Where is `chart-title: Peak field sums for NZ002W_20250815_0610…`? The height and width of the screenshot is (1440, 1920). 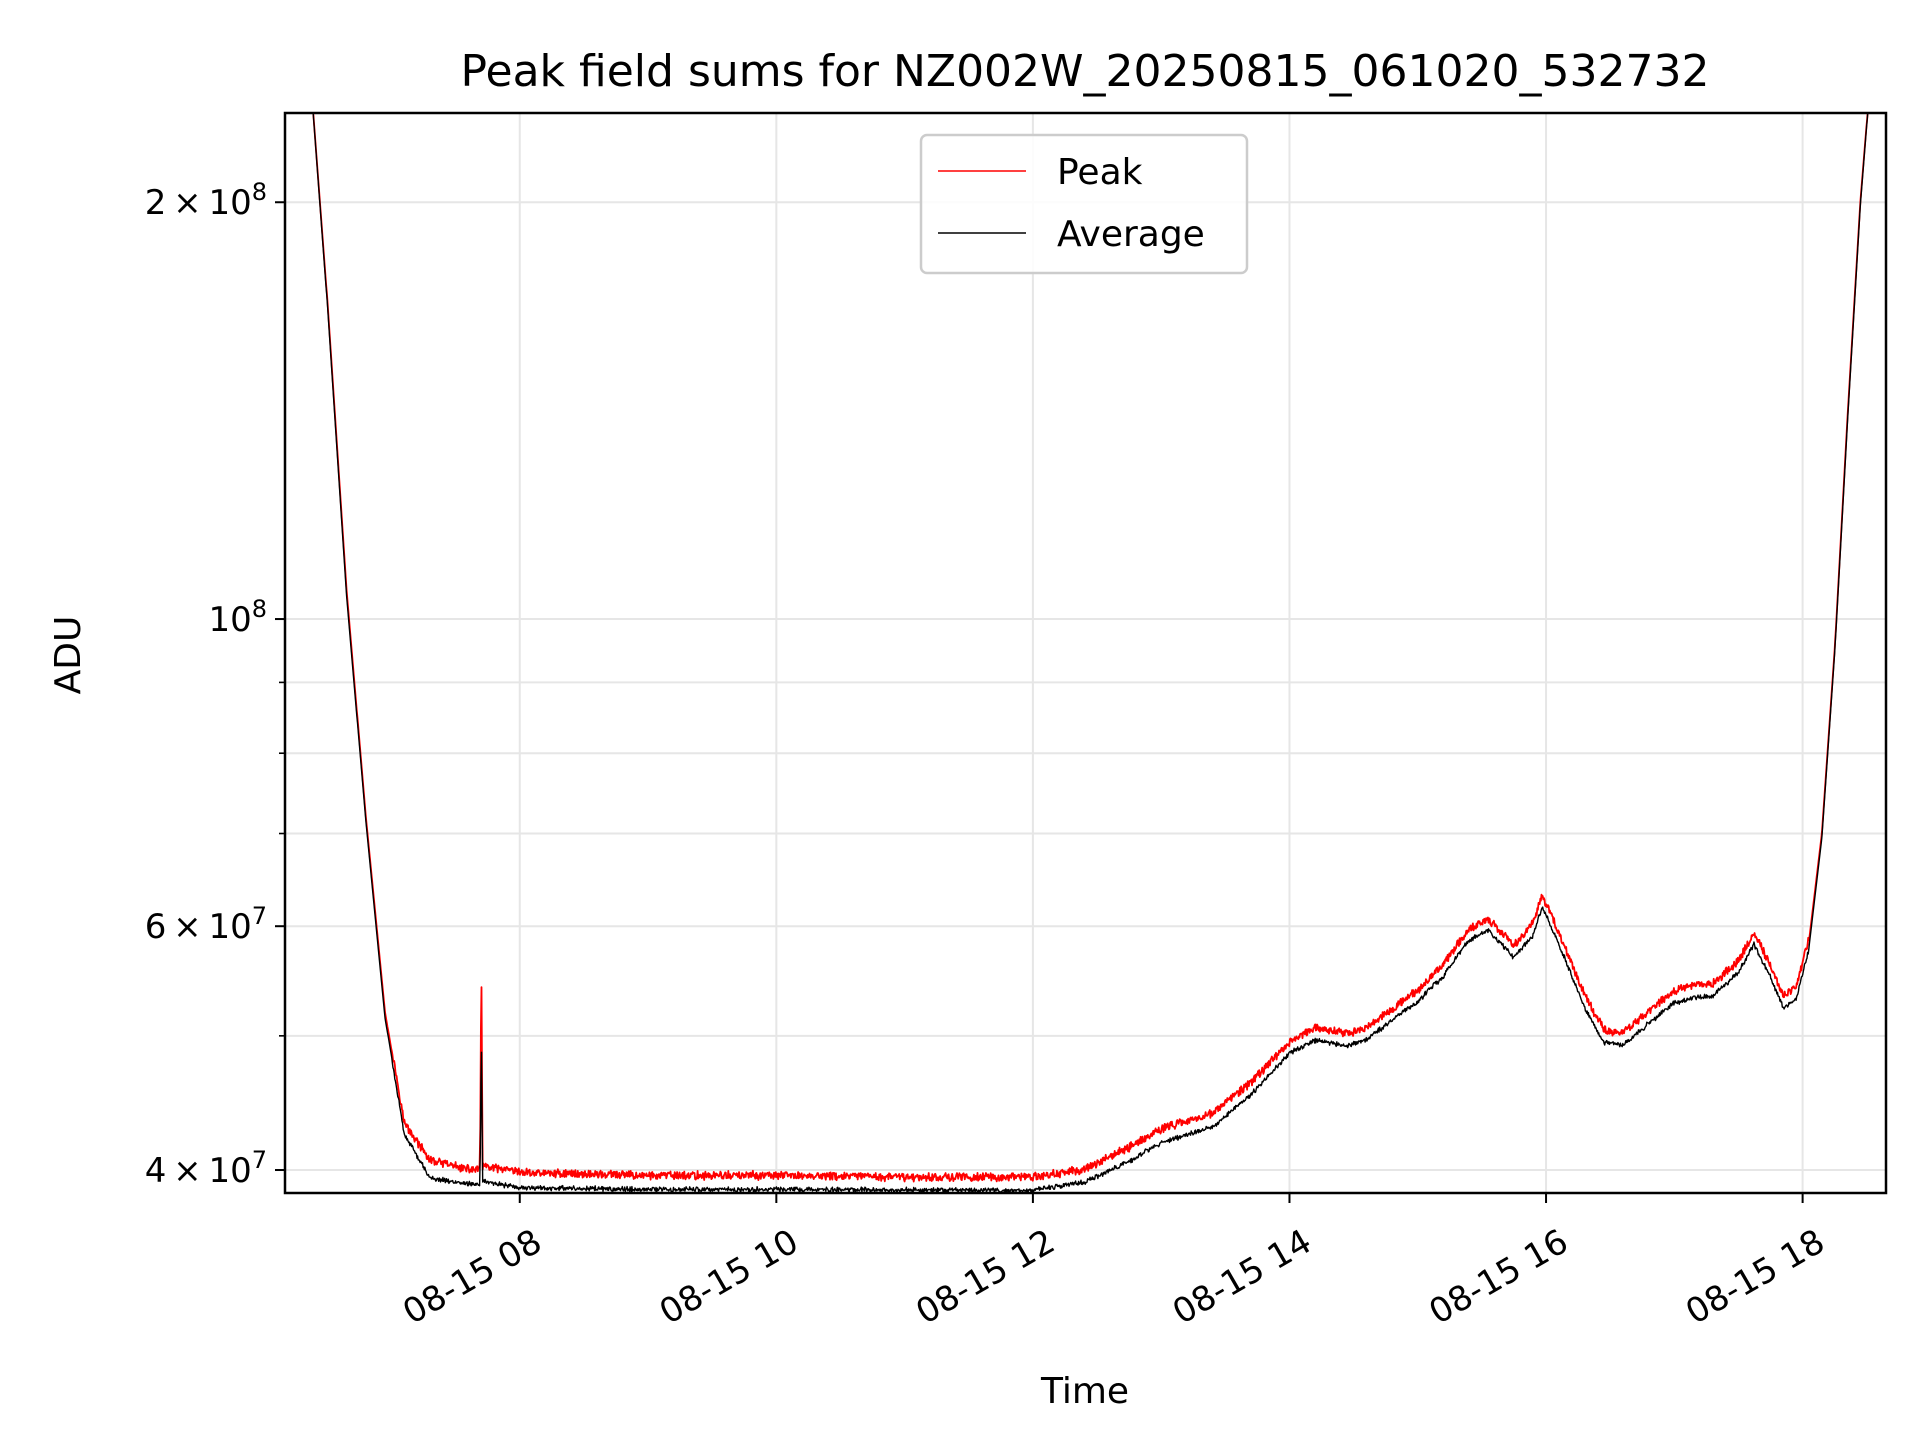
chart-title: Peak field sums for NZ002W_20250815_0610… is located at coordinates (1085, 71).